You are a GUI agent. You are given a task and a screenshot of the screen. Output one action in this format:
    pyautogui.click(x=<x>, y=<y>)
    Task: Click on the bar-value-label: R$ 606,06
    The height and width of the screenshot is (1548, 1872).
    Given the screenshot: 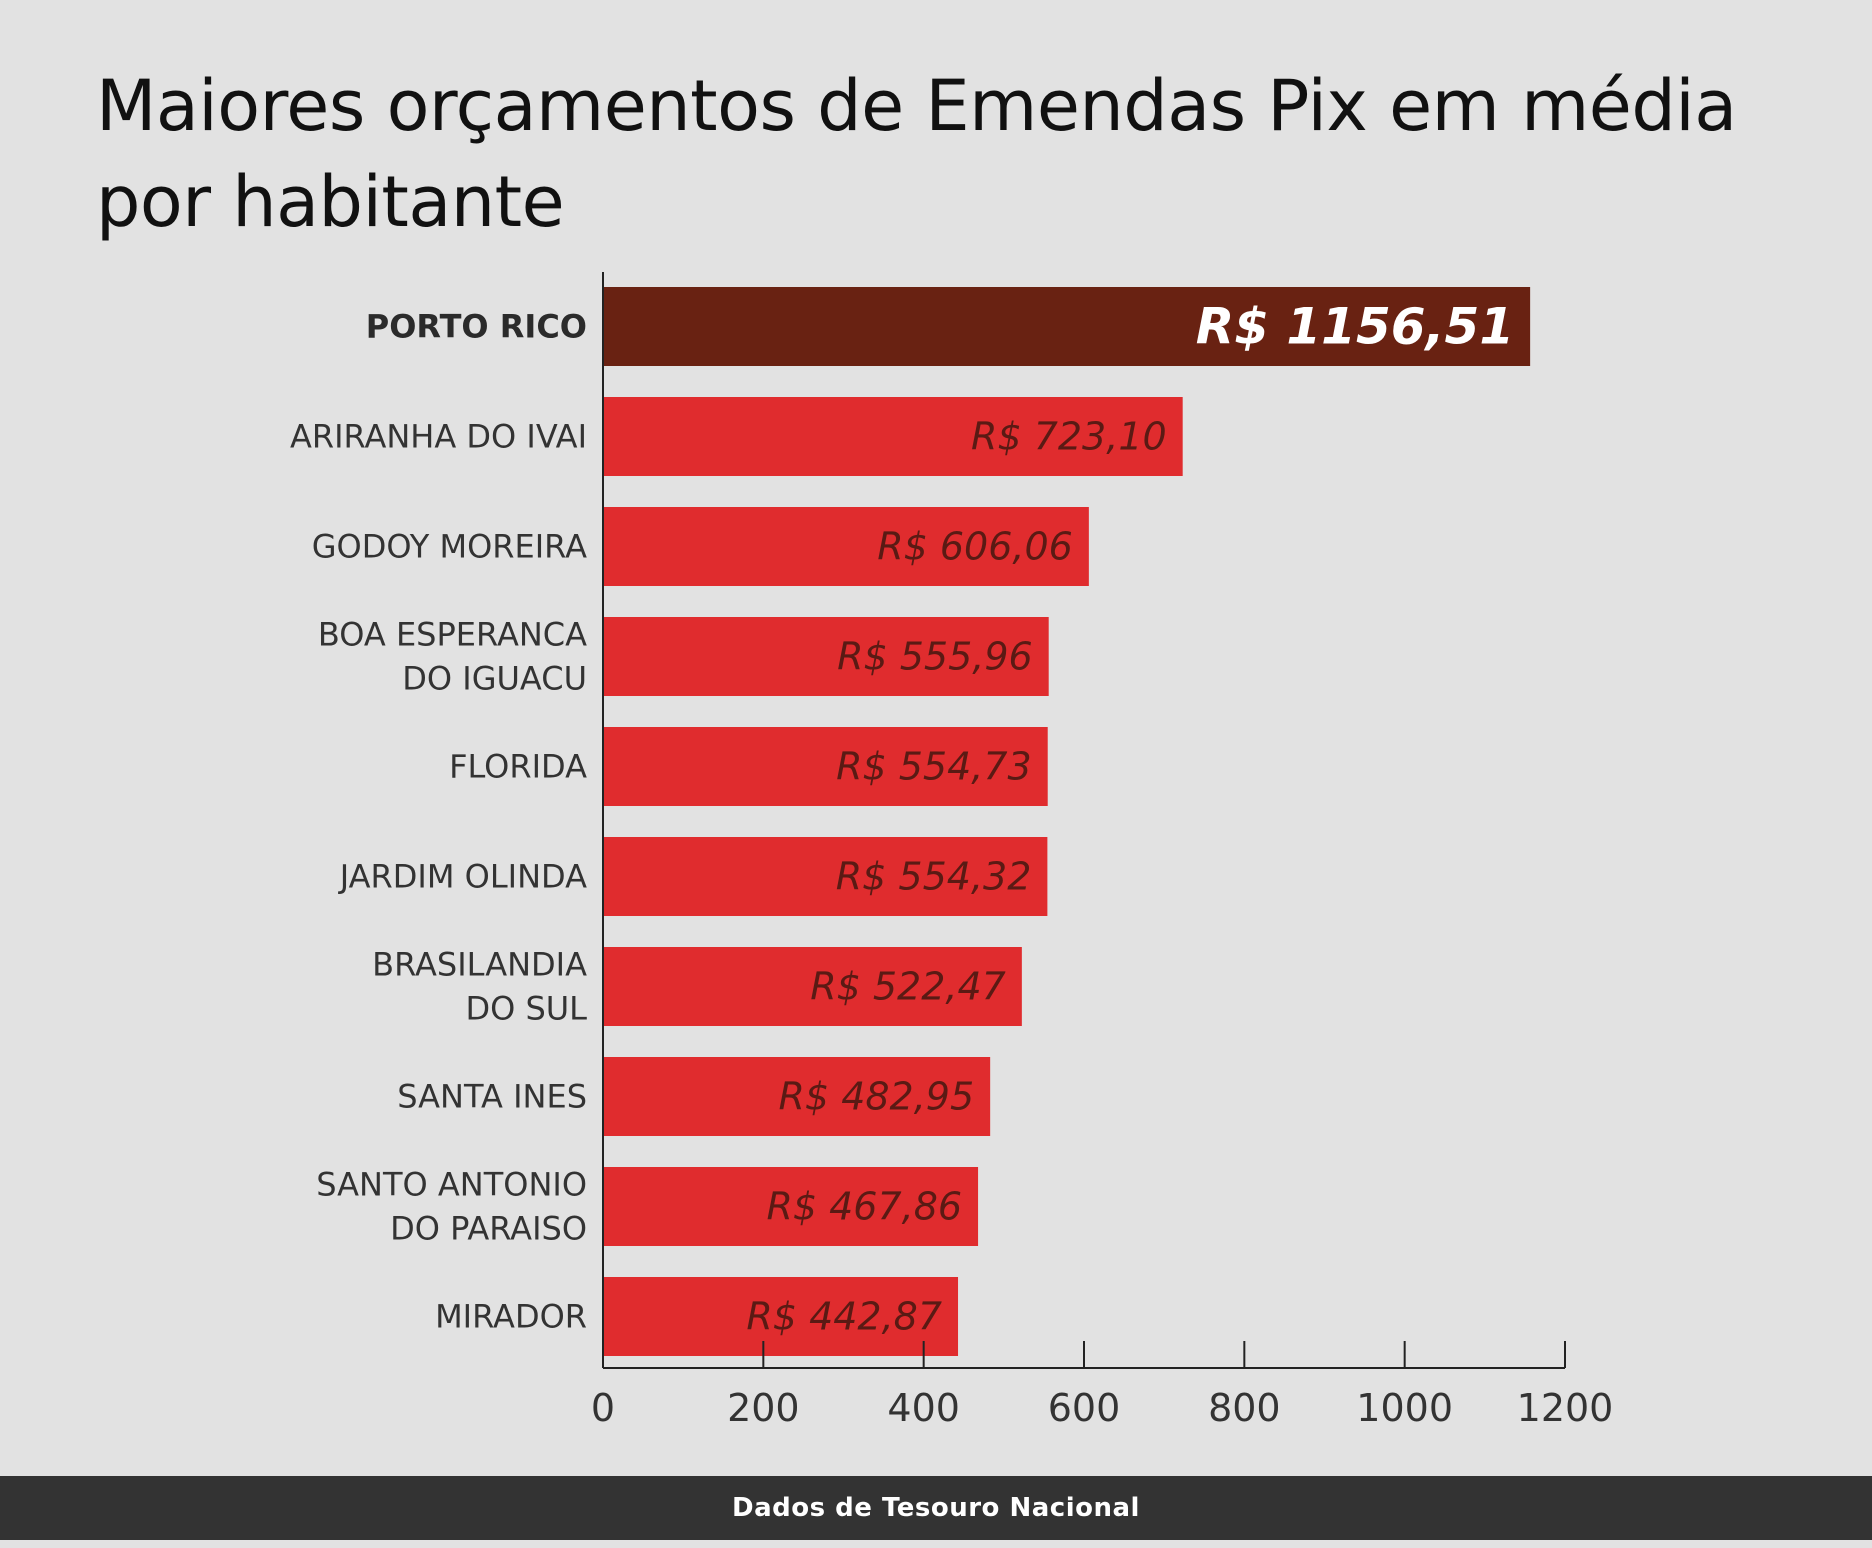 What is the action you would take?
    pyautogui.click(x=975, y=547)
    